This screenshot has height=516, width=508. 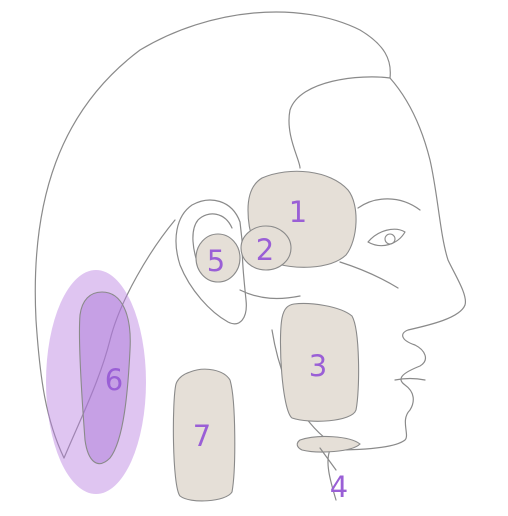 I want to click on region-3-label: 3, so click(x=318, y=366).